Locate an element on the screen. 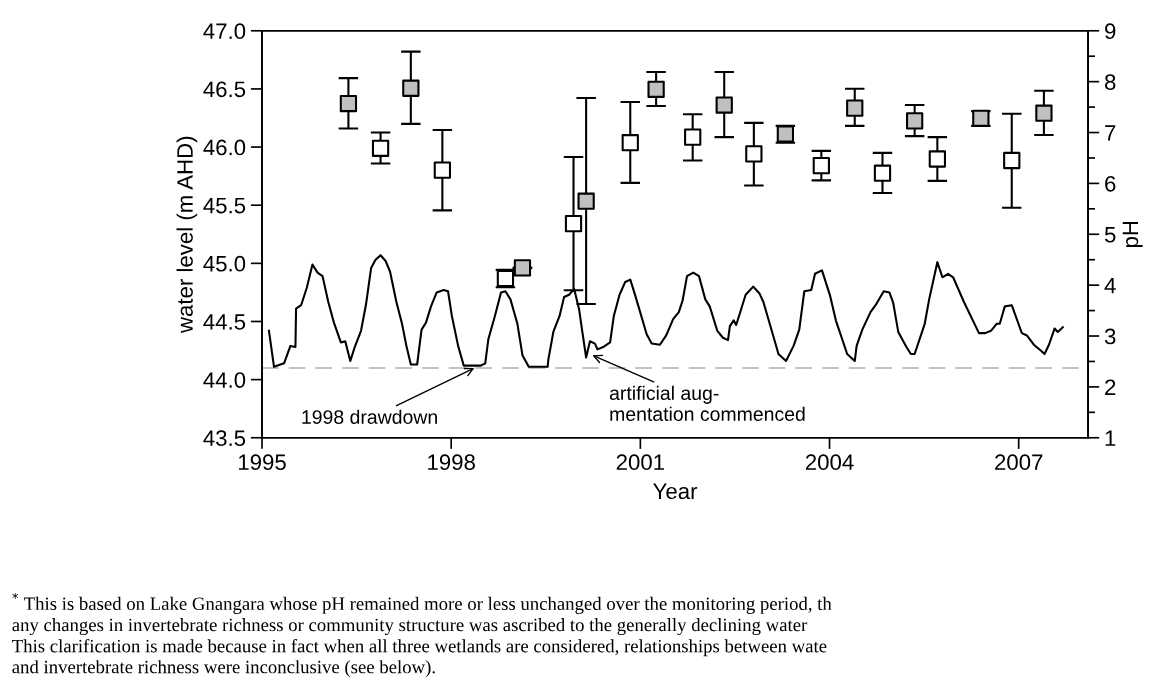 Image resolution: width=1175 pixels, height=684 pixels. y2-tick-label: 2 is located at coordinates (1110, 387).